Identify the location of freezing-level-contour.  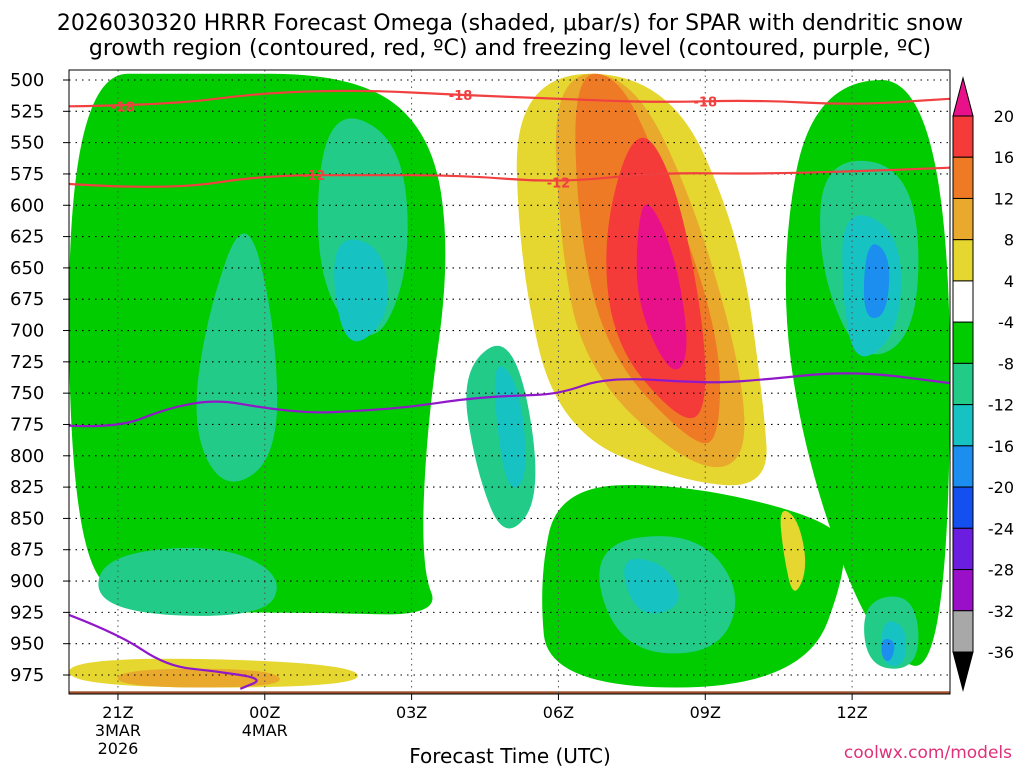
(509, 400).